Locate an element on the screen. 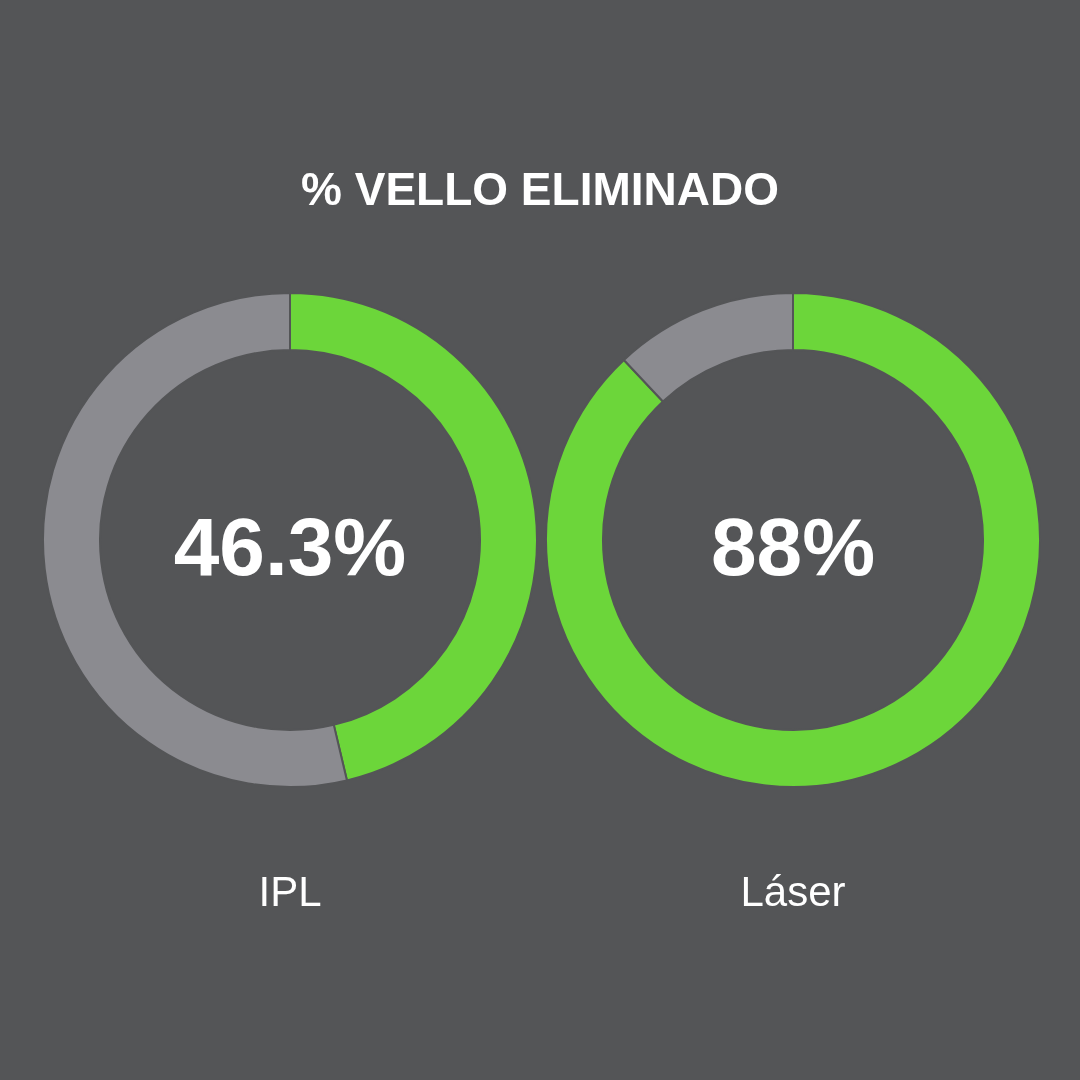 The width and height of the screenshot is (1080, 1080). text: 46.3% is located at coordinates (290, 546).